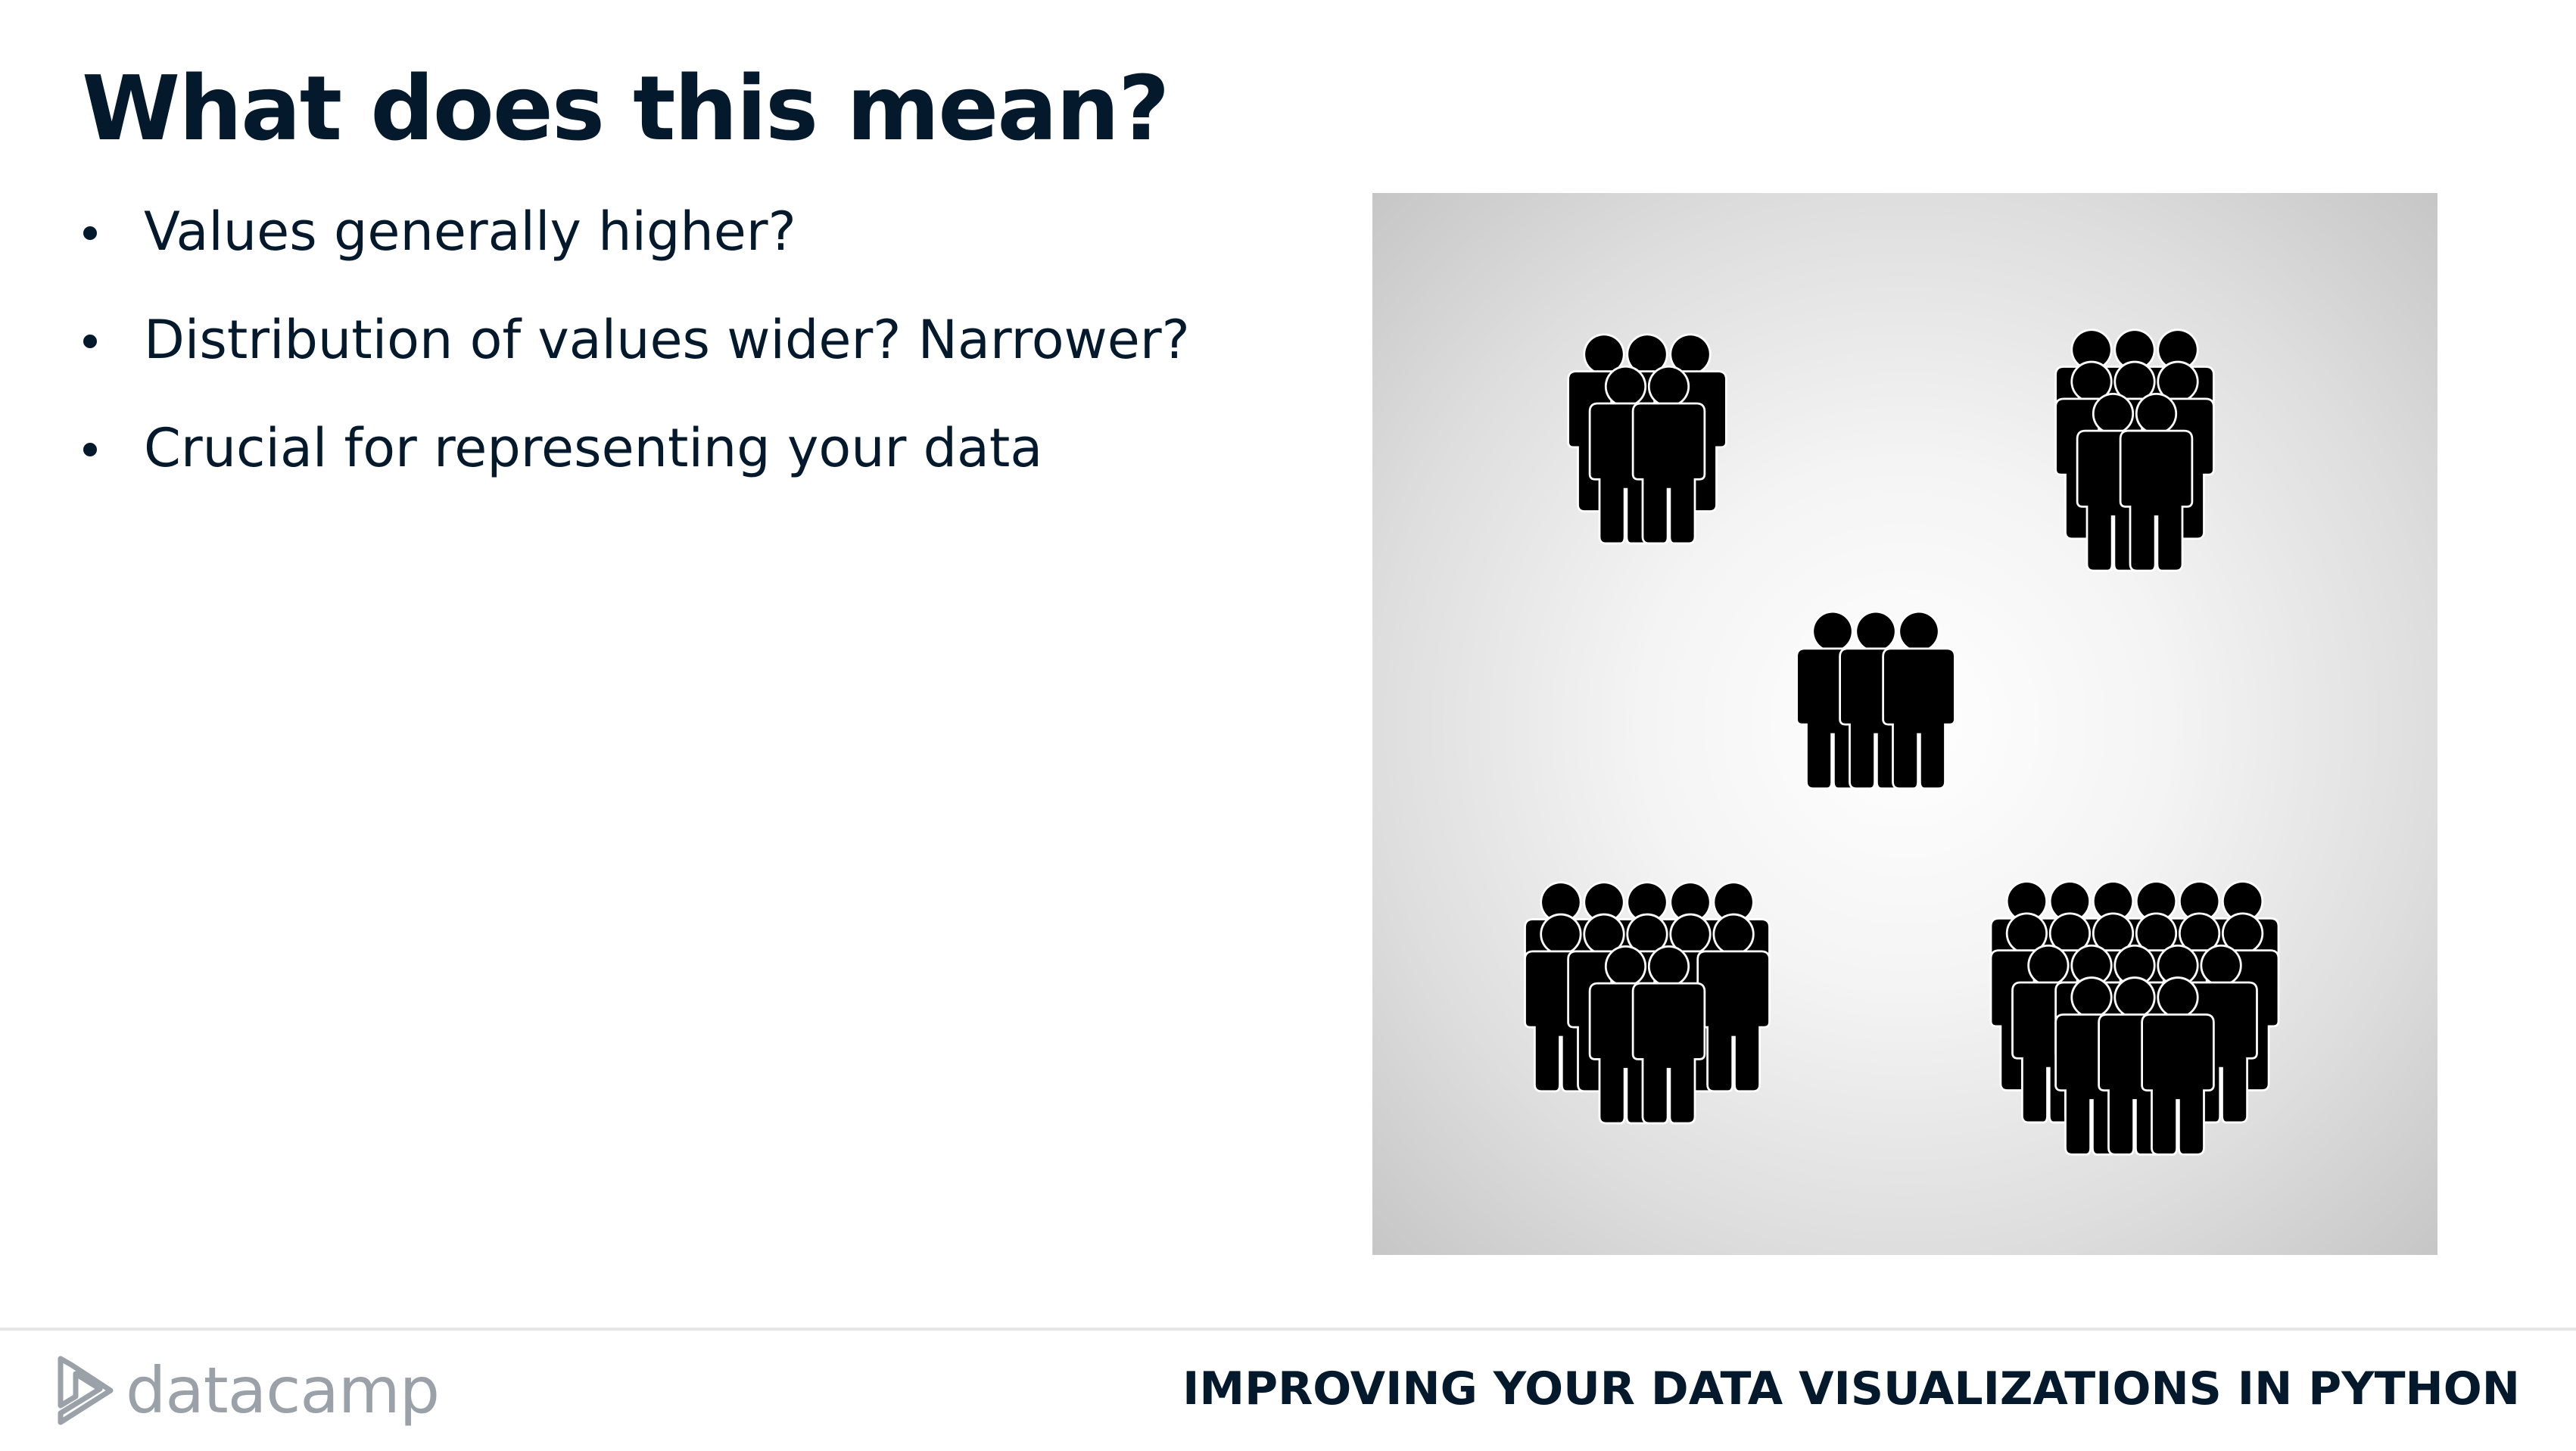 The image size is (2576, 1451). I want to click on bullet-item: Crucial for representing your data, so click(636, 448).